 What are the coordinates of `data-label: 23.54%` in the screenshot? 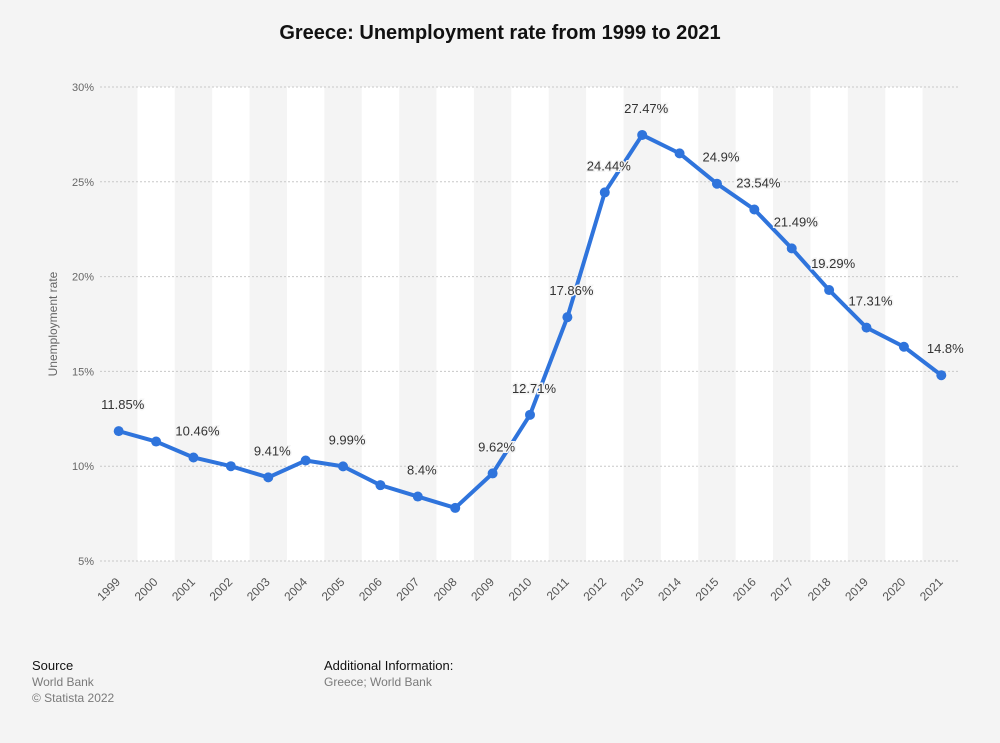 It's located at (758, 182).